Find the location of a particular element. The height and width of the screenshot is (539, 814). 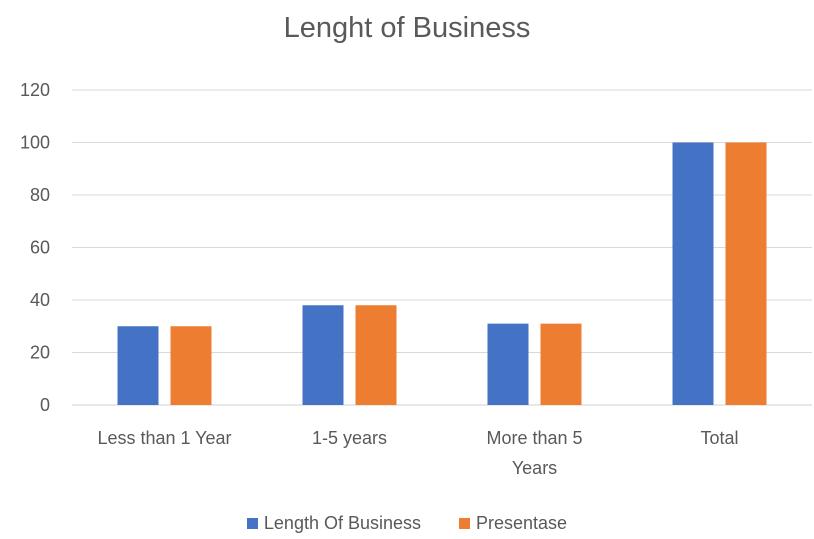

y-tick-label: 20 is located at coordinates (40, 353).